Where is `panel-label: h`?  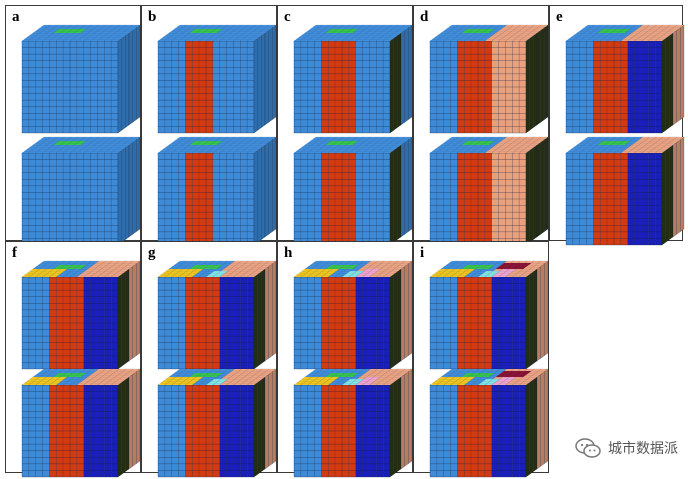
panel-label: h is located at coordinates (288, 253).